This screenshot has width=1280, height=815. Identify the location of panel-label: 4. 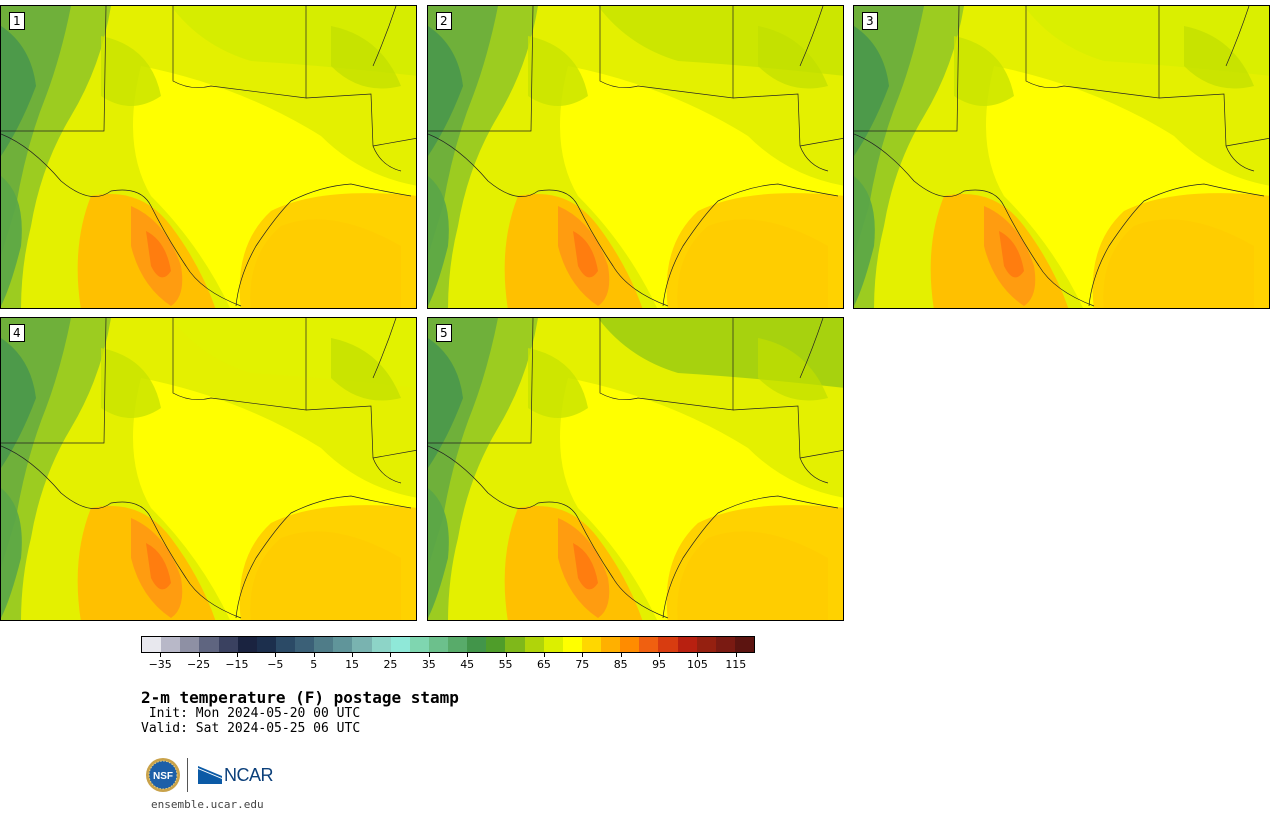
(17, 333).